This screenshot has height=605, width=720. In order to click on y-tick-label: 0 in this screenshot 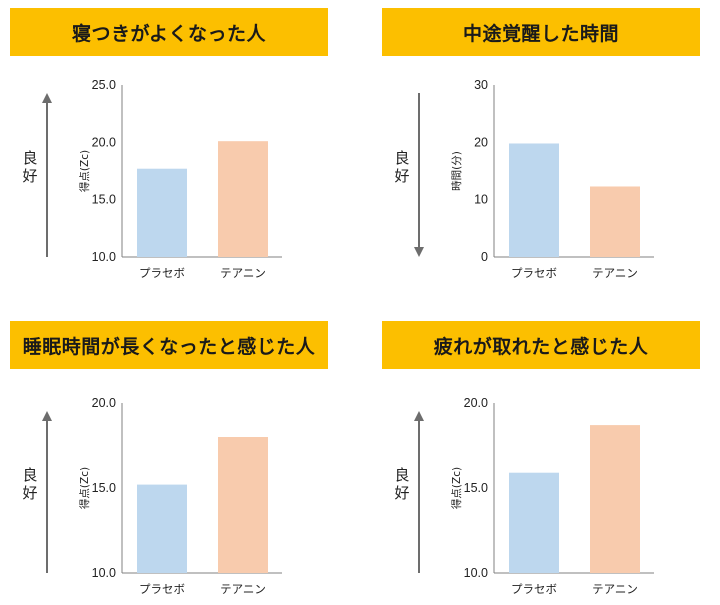, I will do `click(484, 257)`.